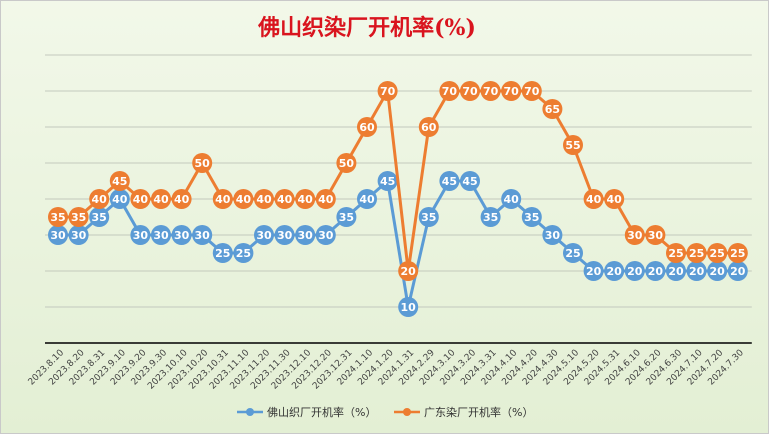 This screenshot has height=434, width=769. What do you see at coordinates (366, 28) in the screenshot?
I see `chart-title: 佛山织染厂开机率(%)` at bounding box center [366, 28].